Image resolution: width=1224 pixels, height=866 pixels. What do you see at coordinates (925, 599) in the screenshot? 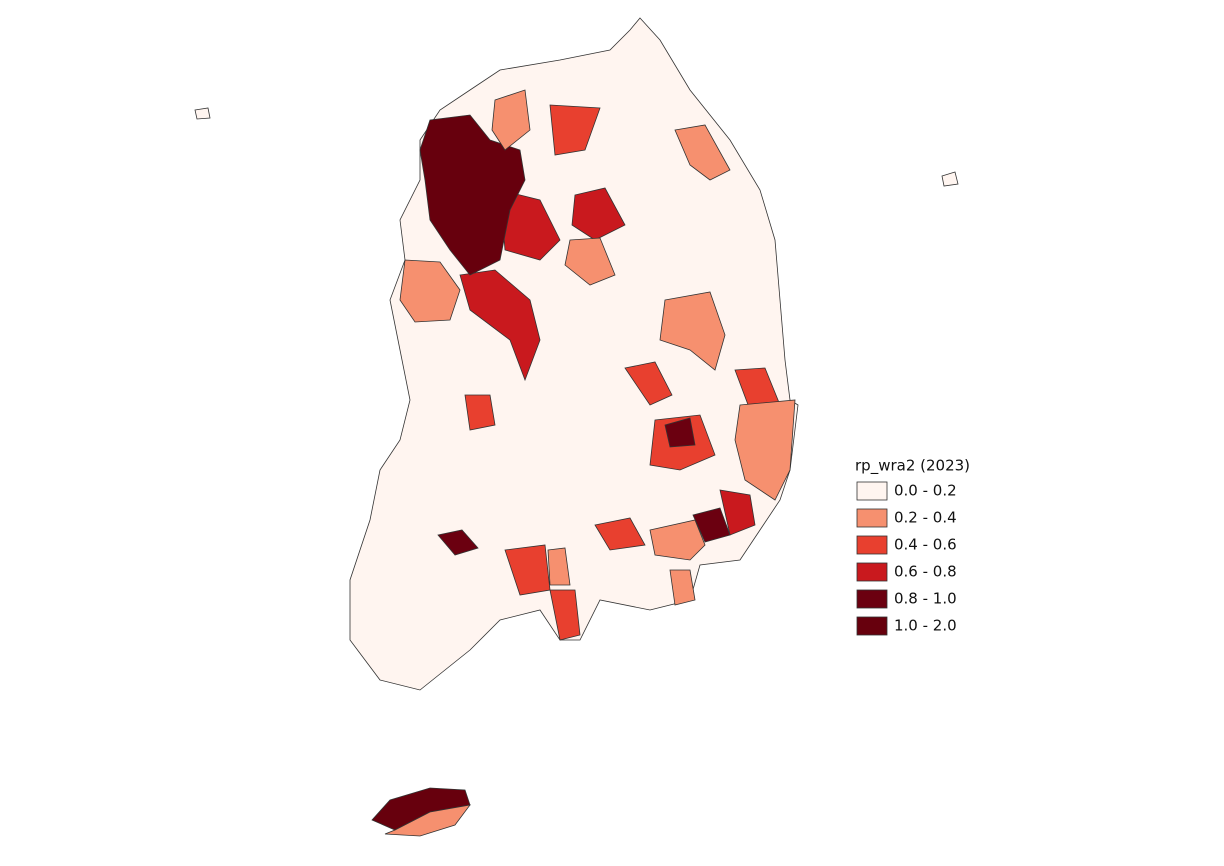
I see `legend-label: 0.8 - 1.0` at bounding box center [925, 599].